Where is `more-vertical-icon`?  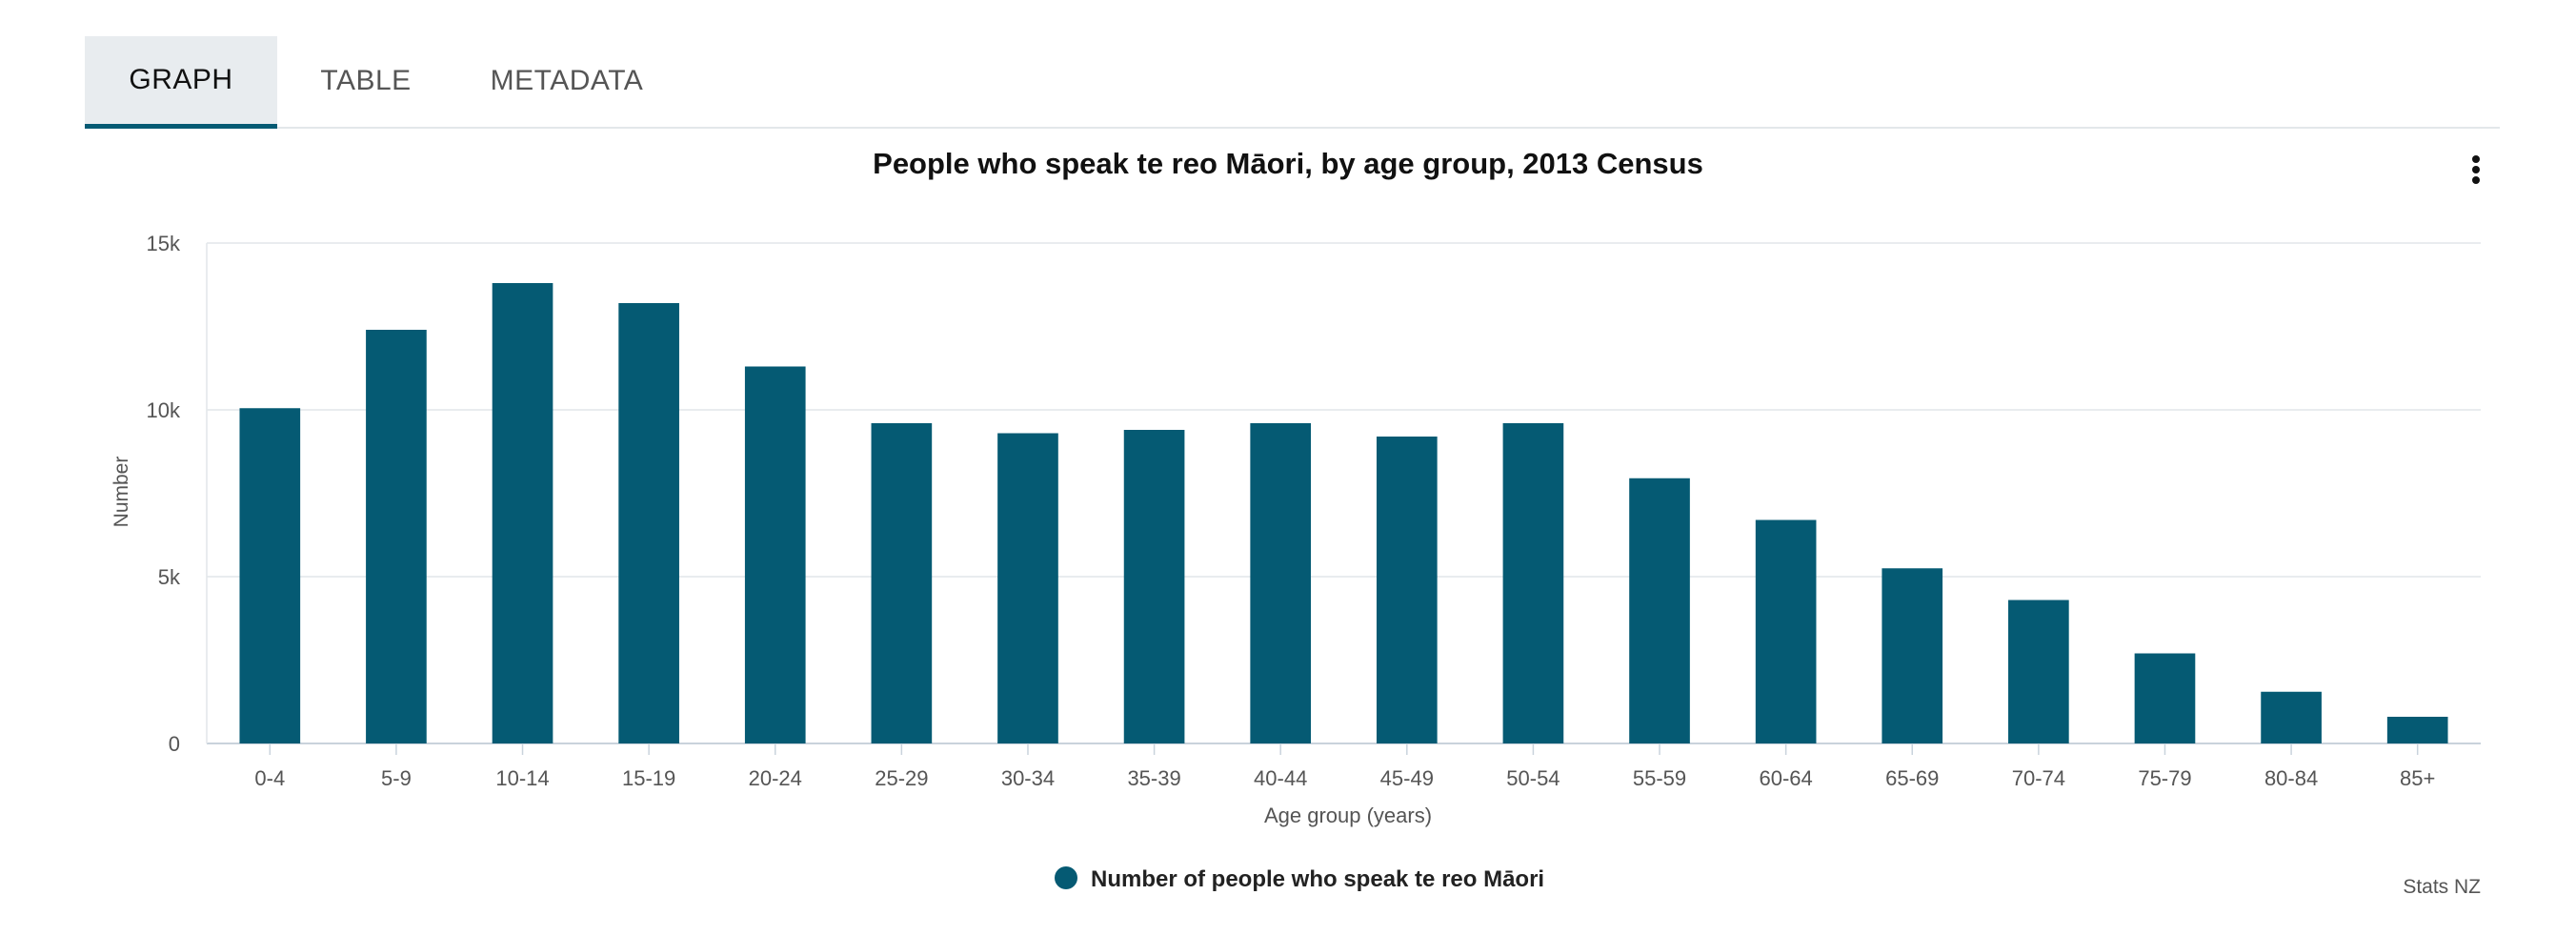
more-vertical-icon is located at coordinates (2476, 170).